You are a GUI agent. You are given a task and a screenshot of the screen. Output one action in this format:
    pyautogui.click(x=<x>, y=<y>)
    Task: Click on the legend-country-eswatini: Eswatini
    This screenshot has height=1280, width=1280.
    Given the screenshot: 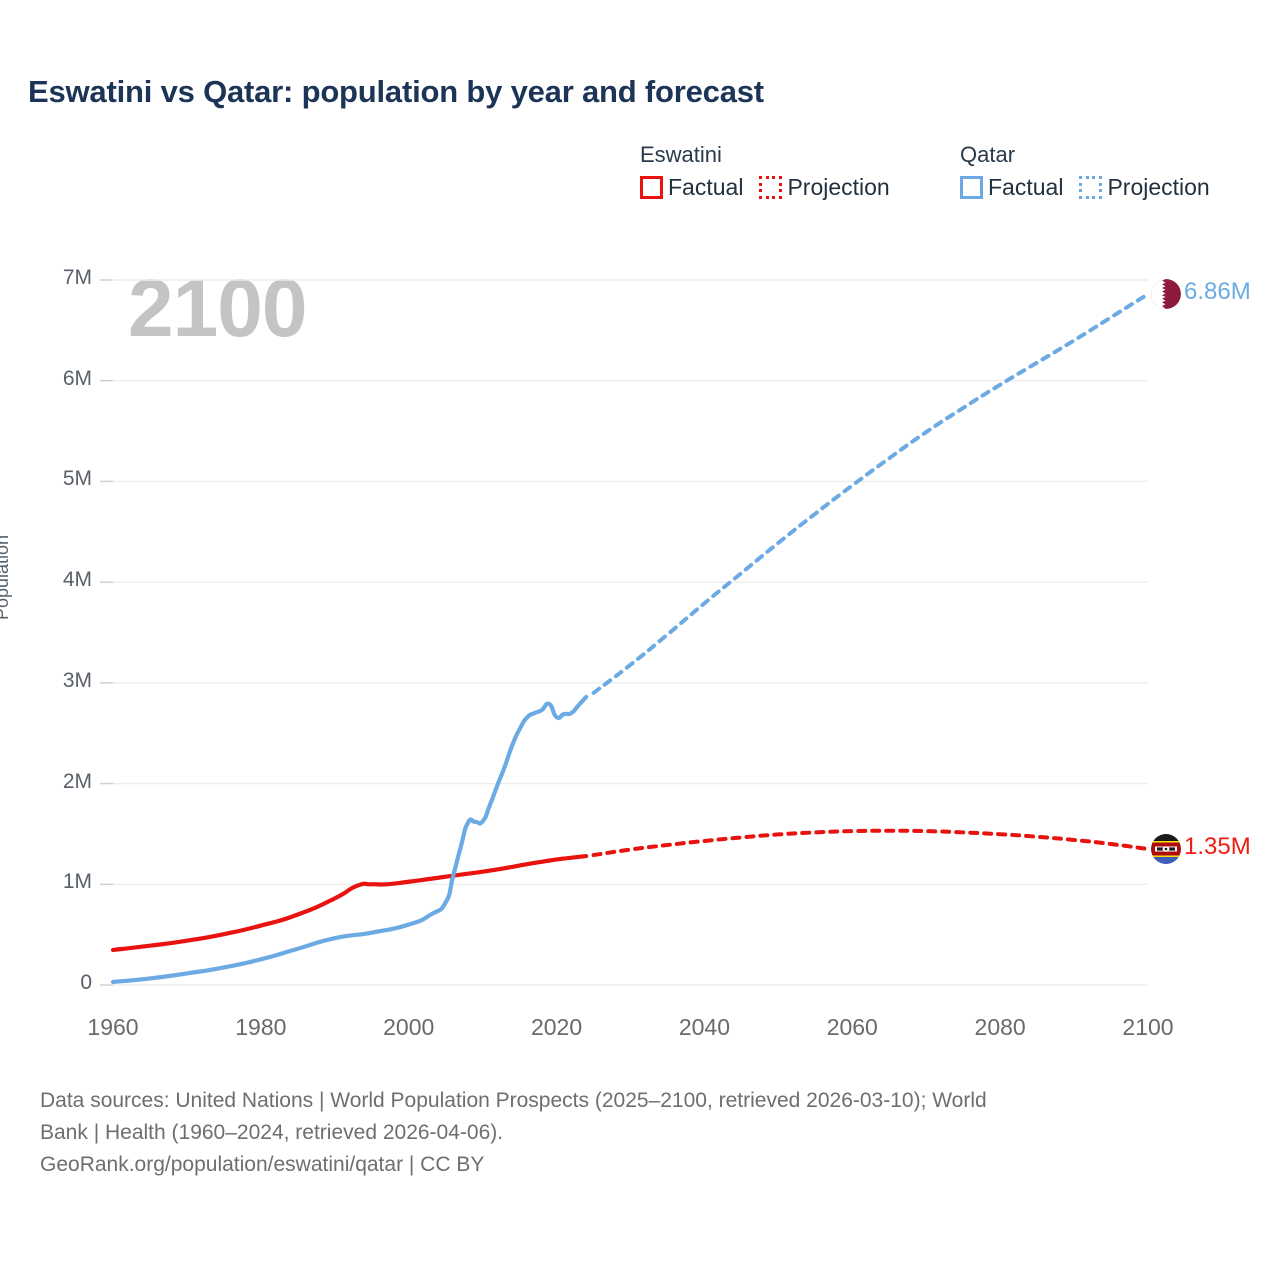 What is the action you would take?
    pyautogui.click(x=681, y=154)
    